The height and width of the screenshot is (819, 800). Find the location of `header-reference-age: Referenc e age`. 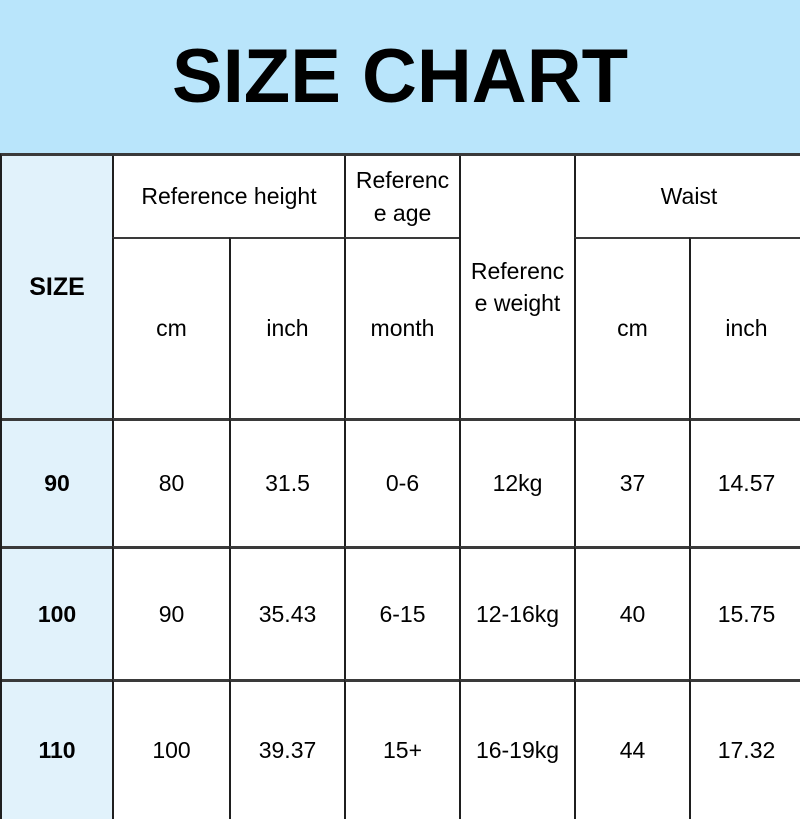

header-reference-age: Referenc e age is located at coordinates (401, 196).